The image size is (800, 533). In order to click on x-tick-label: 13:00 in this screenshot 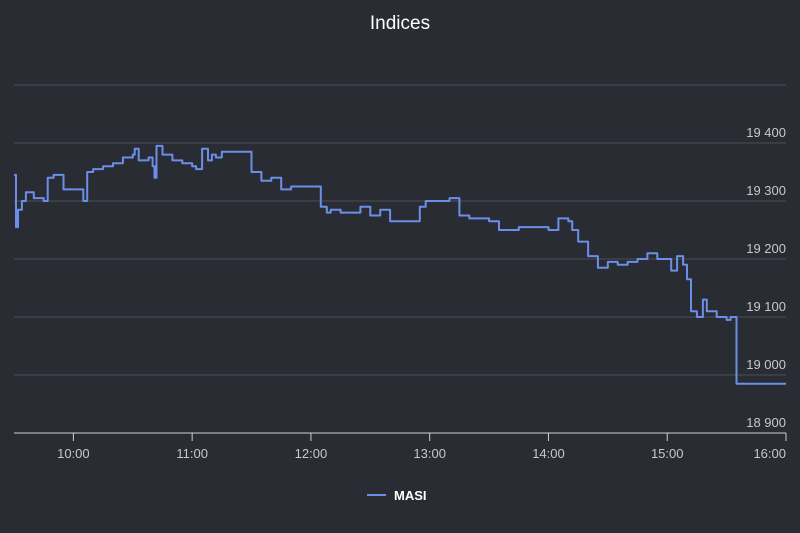, I will do `click(429, 453)`.